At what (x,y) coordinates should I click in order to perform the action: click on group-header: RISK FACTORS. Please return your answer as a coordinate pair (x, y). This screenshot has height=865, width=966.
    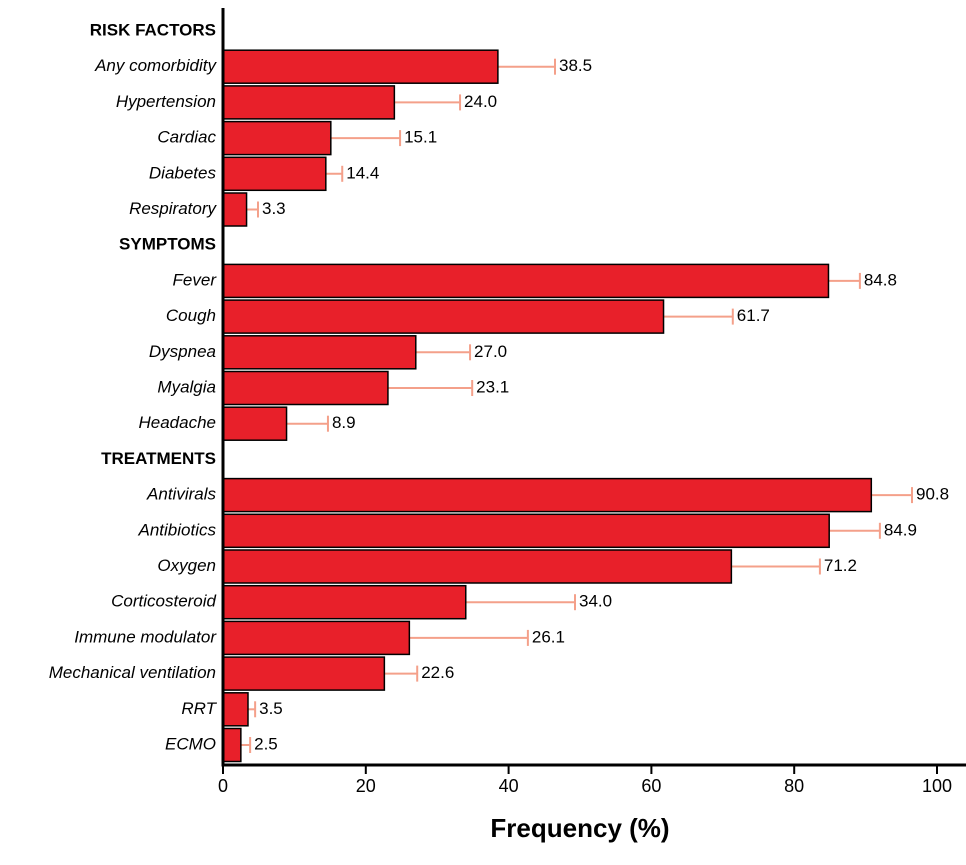
    Looking at the image, I should click on (153, 29).